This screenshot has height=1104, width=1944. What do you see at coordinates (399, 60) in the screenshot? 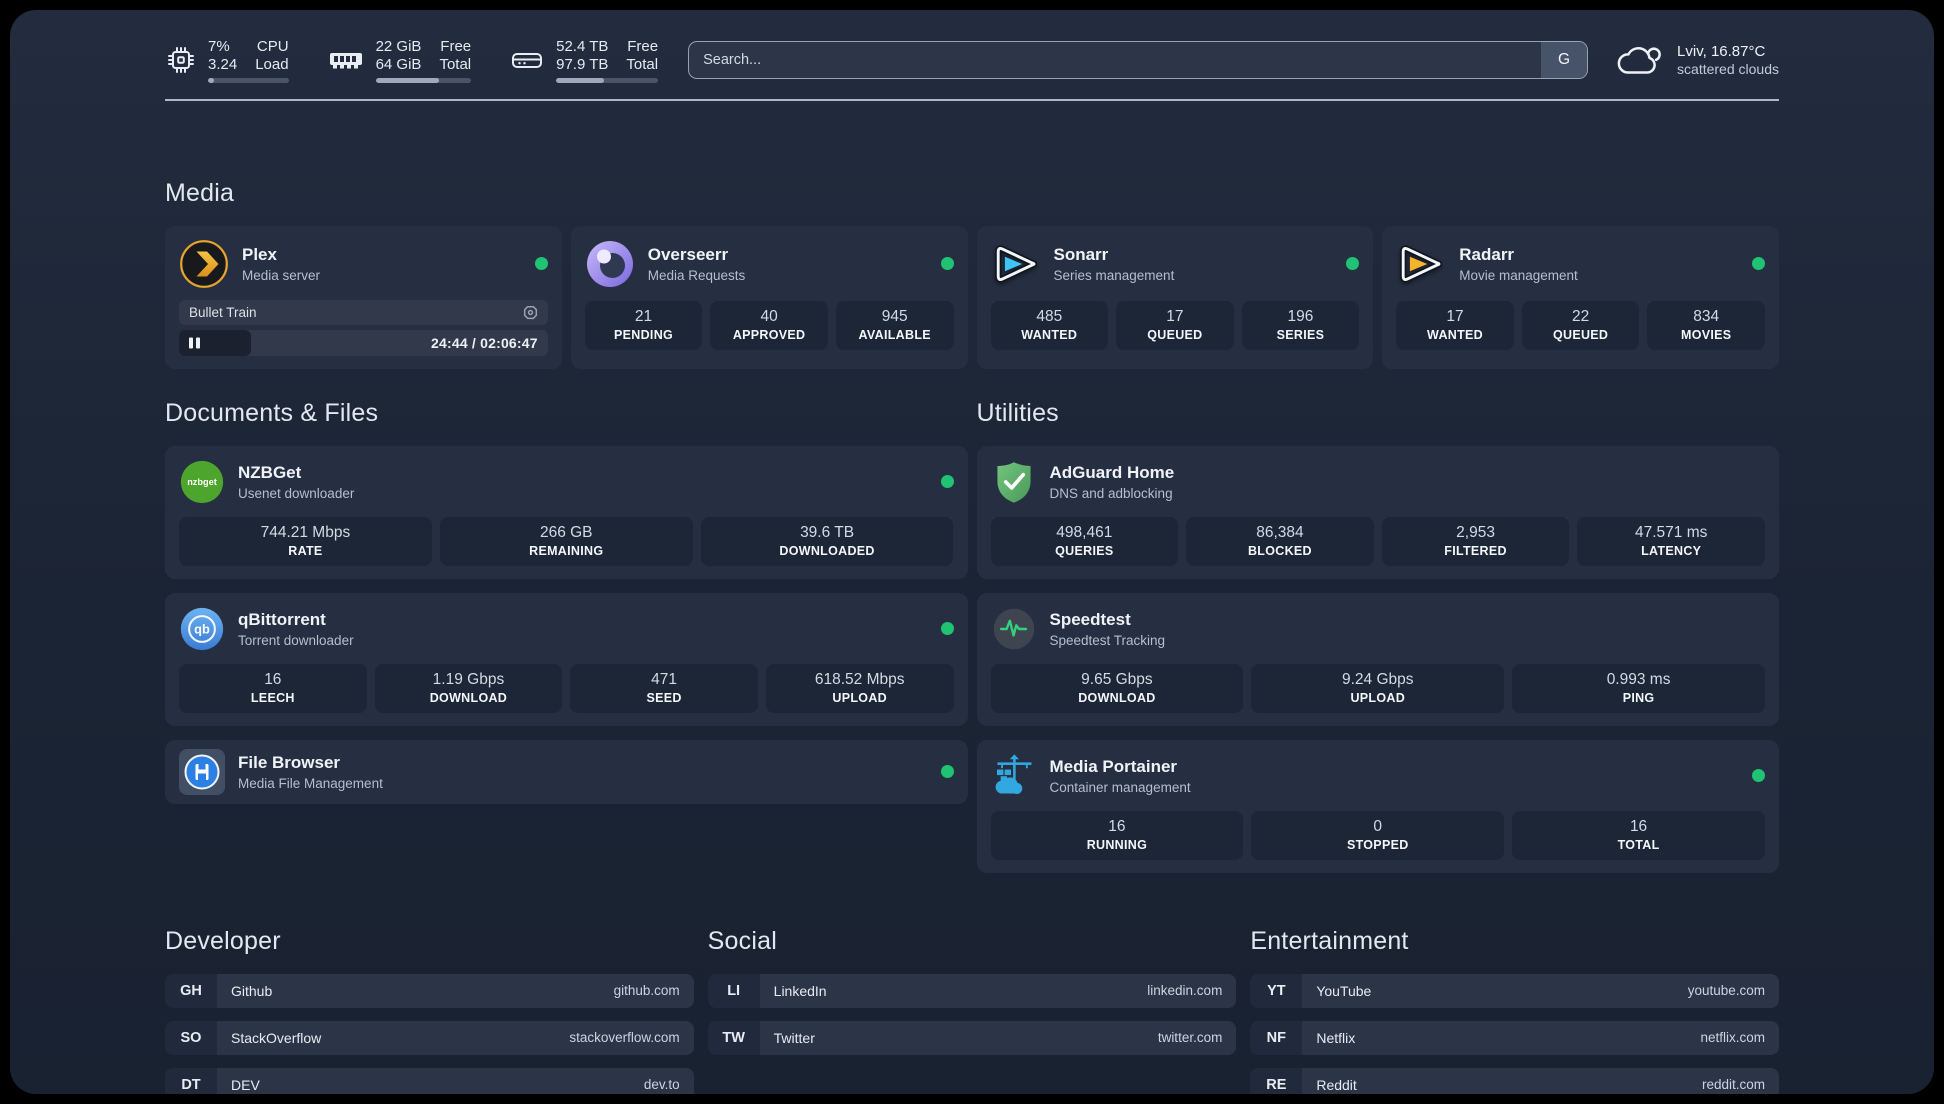
I see `memory-widget: 22 GiB 64 GiB Free Total` at bounding box center [399, 60].